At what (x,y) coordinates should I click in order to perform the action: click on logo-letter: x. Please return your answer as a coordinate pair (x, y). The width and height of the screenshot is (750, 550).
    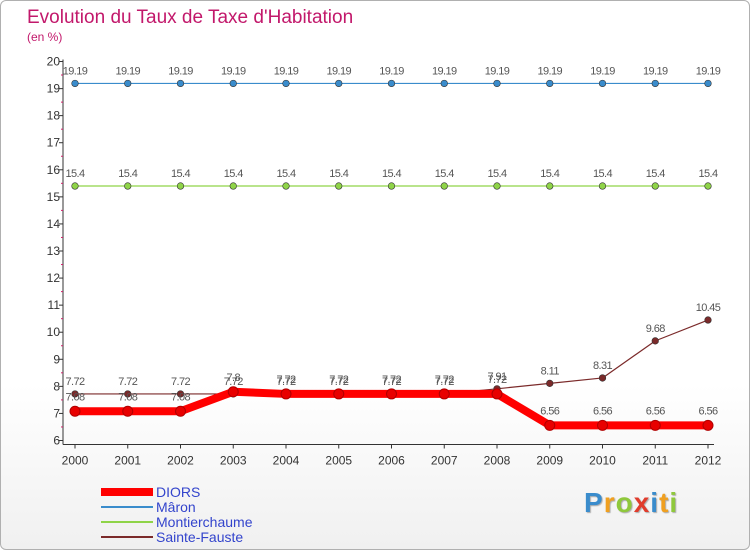
    Looking at the image, I should click on (642, 502).